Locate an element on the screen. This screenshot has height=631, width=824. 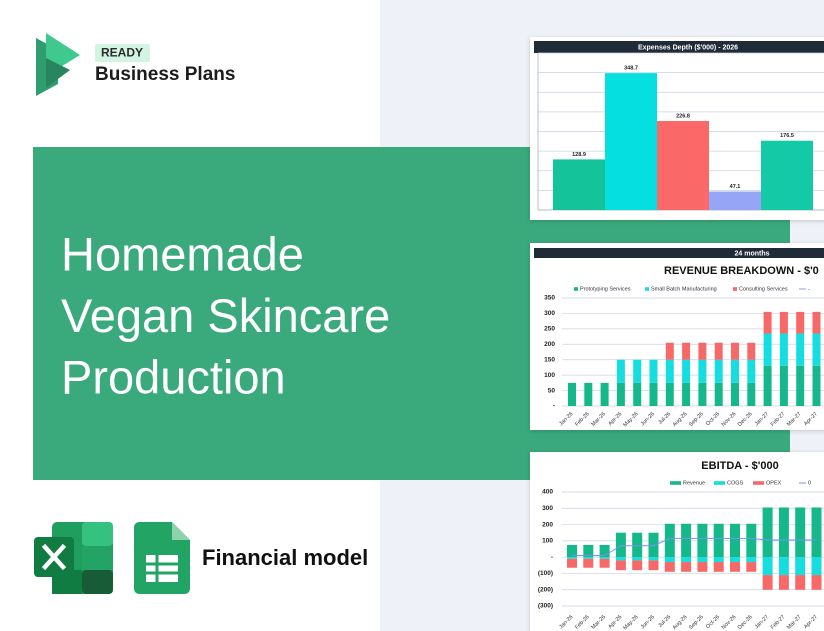
y-tick-label: 50 is located at coordinates (552, 390).